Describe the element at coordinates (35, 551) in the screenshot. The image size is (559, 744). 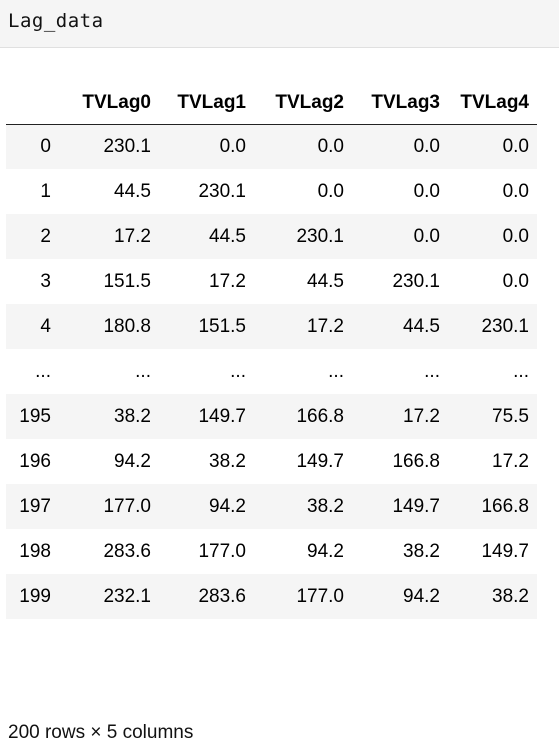
I see `row-index: 198` at that location.